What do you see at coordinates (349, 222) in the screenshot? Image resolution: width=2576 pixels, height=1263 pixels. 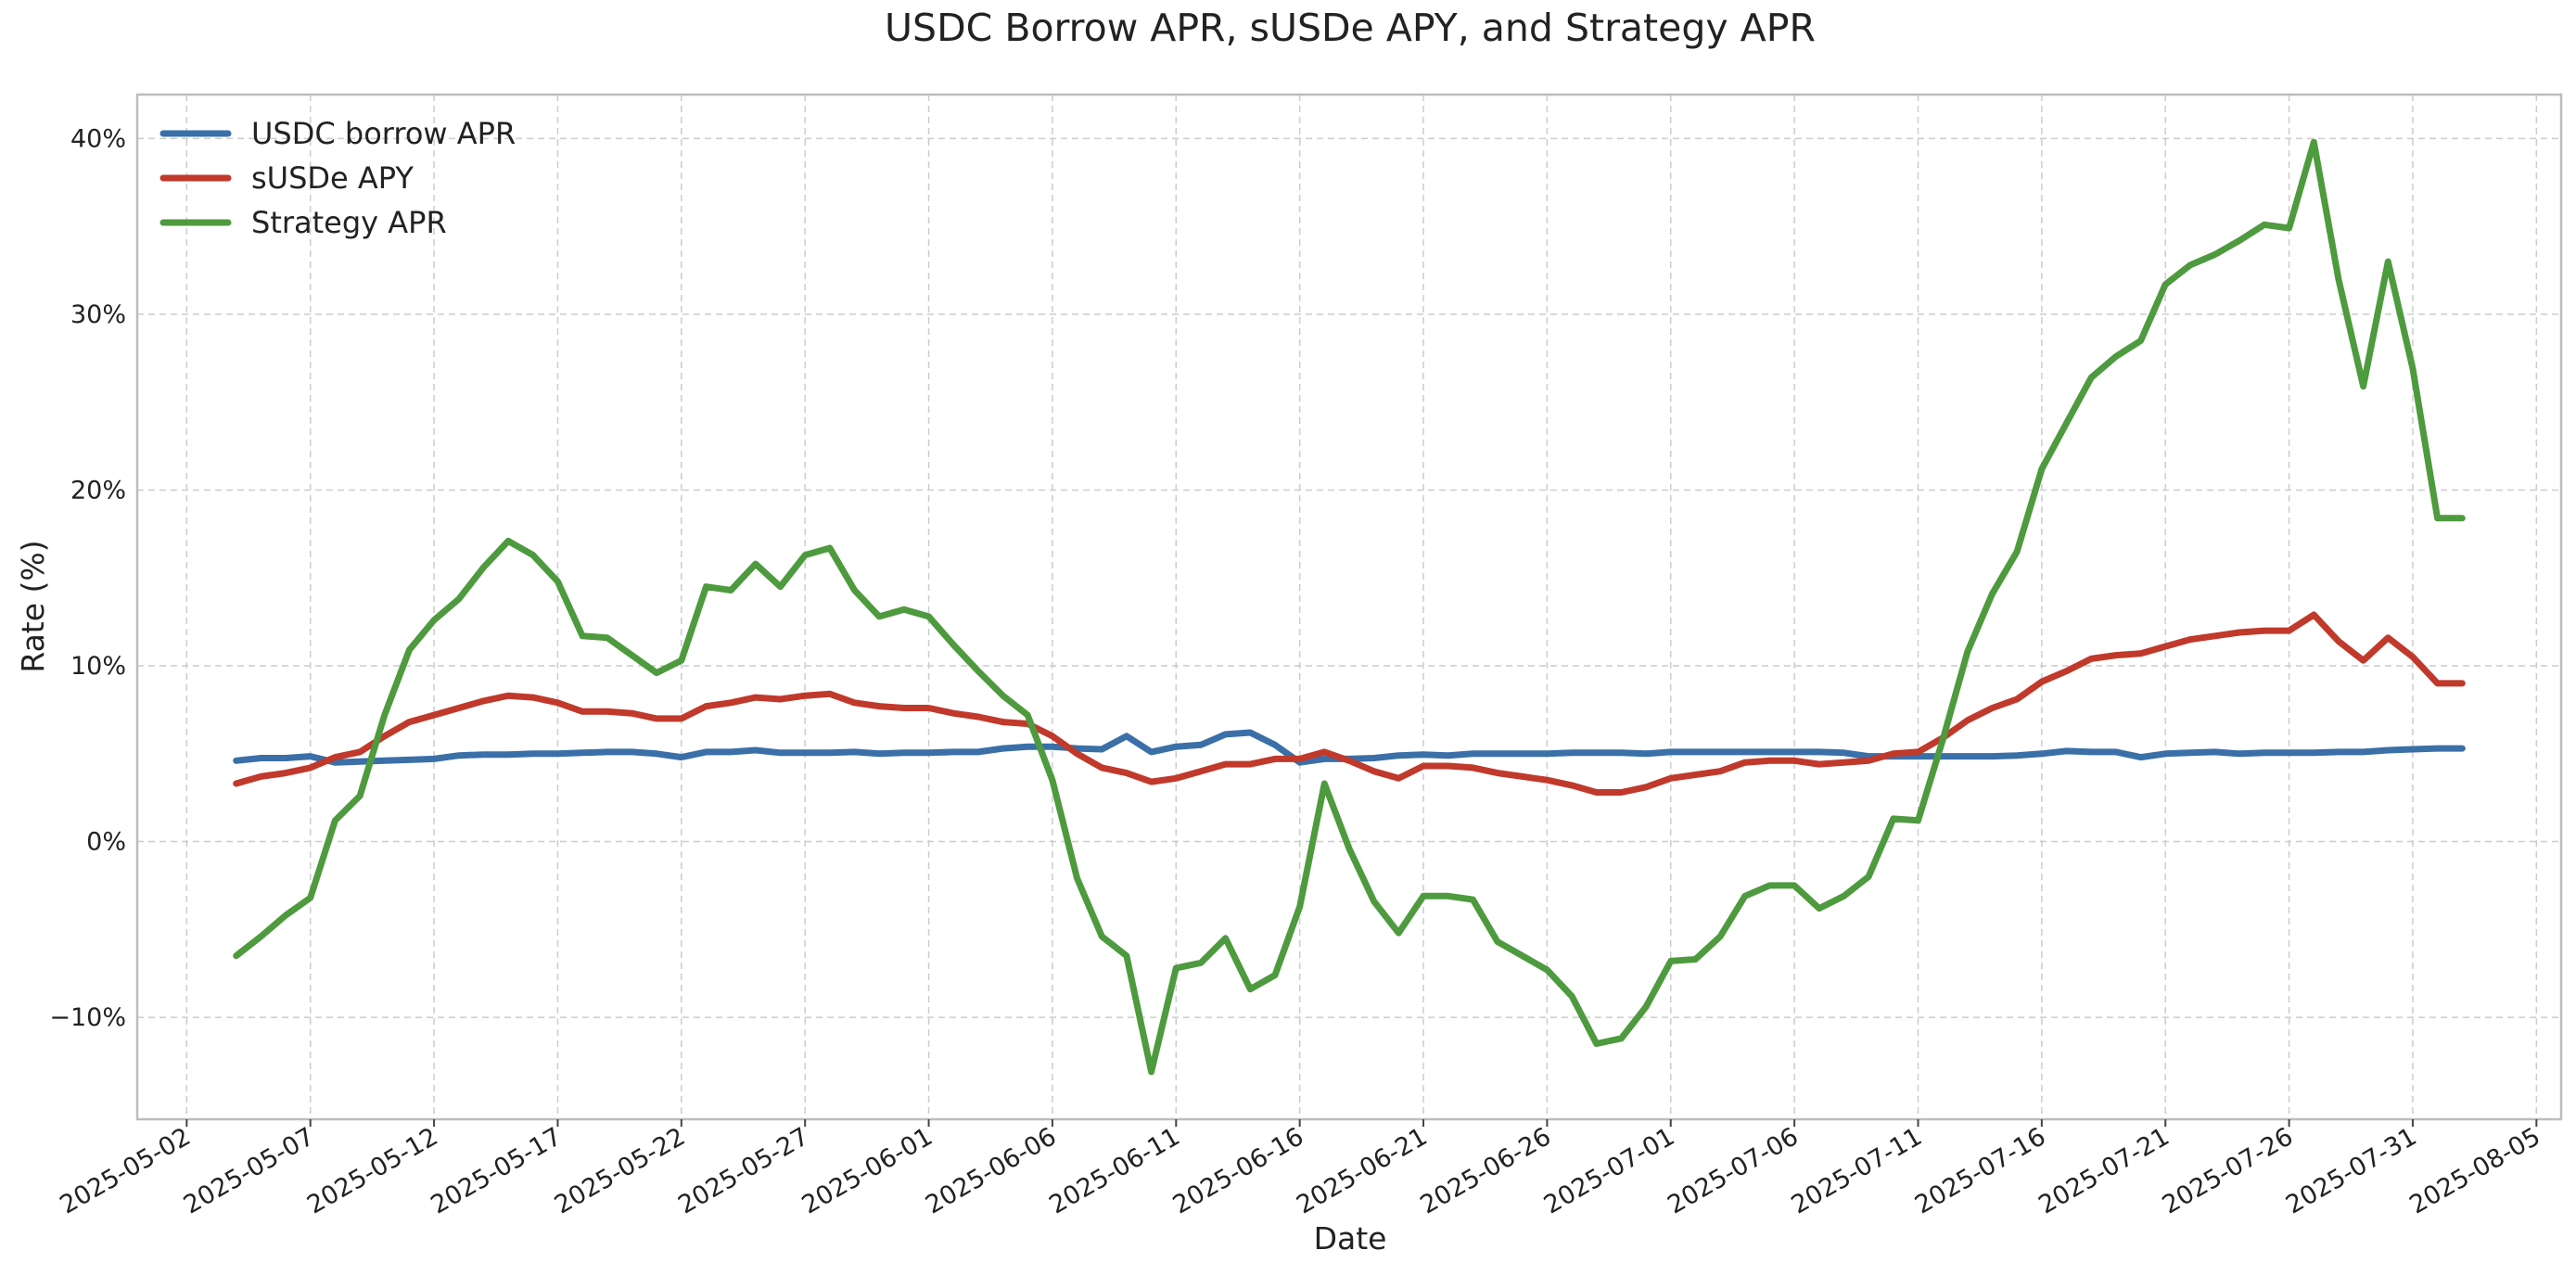 I see `legend-label: Strategy APR` at bounding box center [349, 222].